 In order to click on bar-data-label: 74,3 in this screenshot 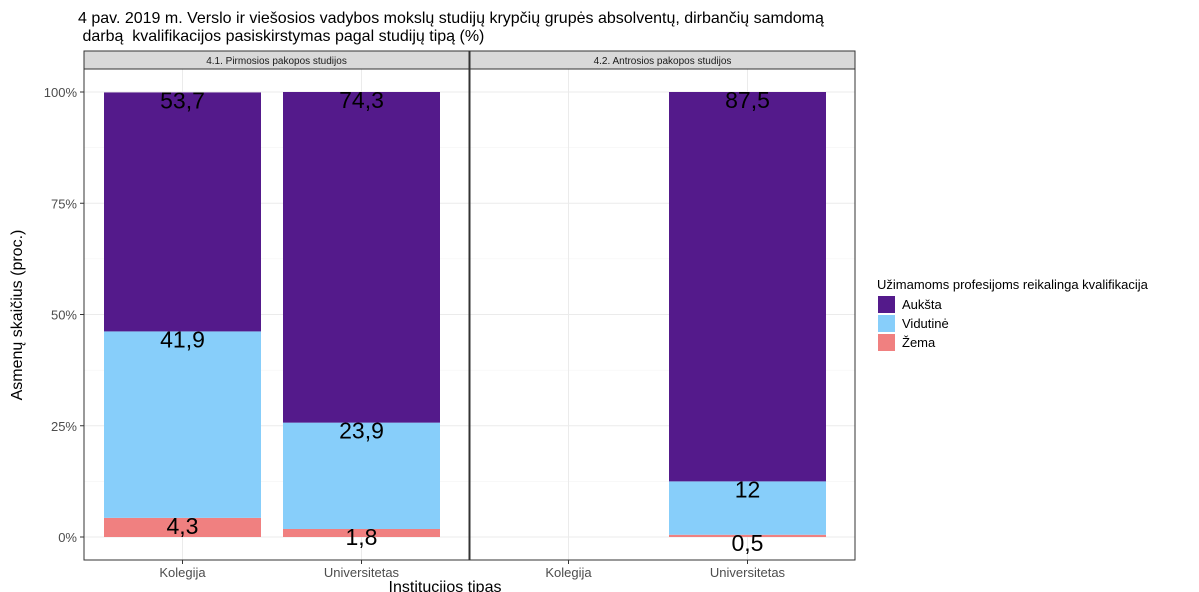, I will do `click(361, 100)`.